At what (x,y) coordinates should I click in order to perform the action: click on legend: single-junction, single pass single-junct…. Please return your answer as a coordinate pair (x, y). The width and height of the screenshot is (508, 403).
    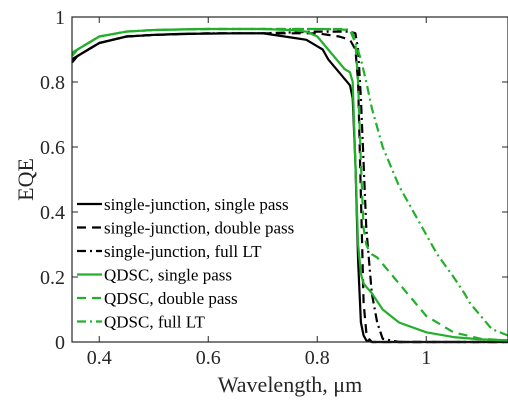
    Looking at the image, I should click on (185, 263).